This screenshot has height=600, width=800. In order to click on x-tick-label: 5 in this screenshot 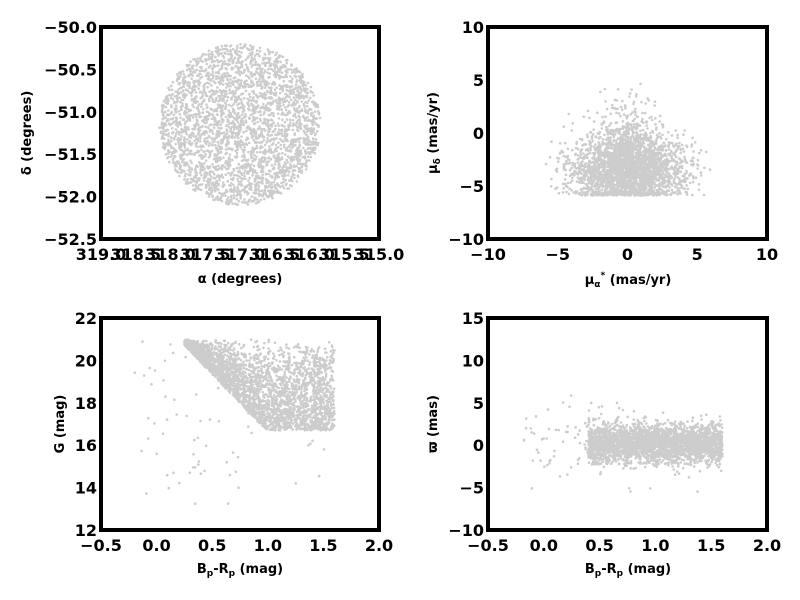, I will do `click(697, 254)`.